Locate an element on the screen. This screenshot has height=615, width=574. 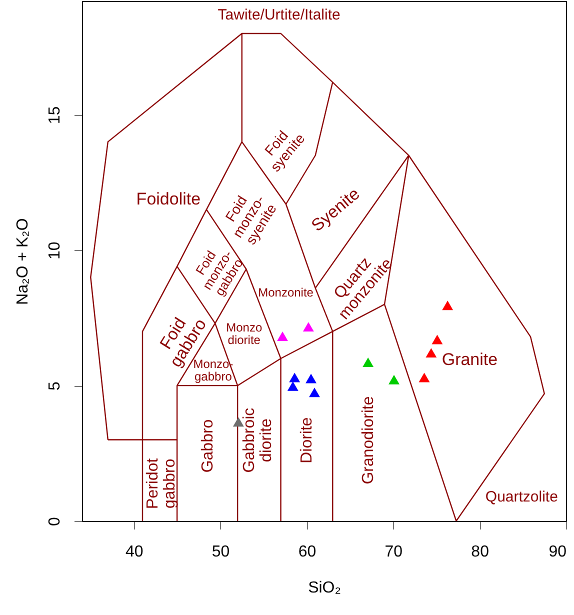
x-tick-label: 50 is located at coordinates (221, 552).